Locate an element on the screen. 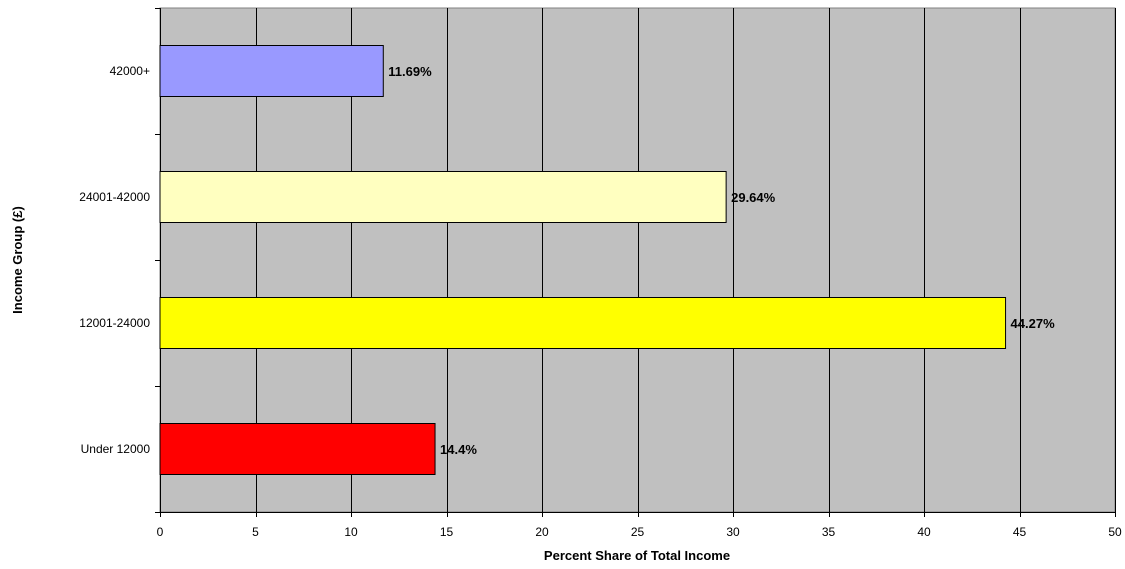 The image size is (1125, 569). y-axis-title: Income Group (£) is located at coordinates (17, 260).